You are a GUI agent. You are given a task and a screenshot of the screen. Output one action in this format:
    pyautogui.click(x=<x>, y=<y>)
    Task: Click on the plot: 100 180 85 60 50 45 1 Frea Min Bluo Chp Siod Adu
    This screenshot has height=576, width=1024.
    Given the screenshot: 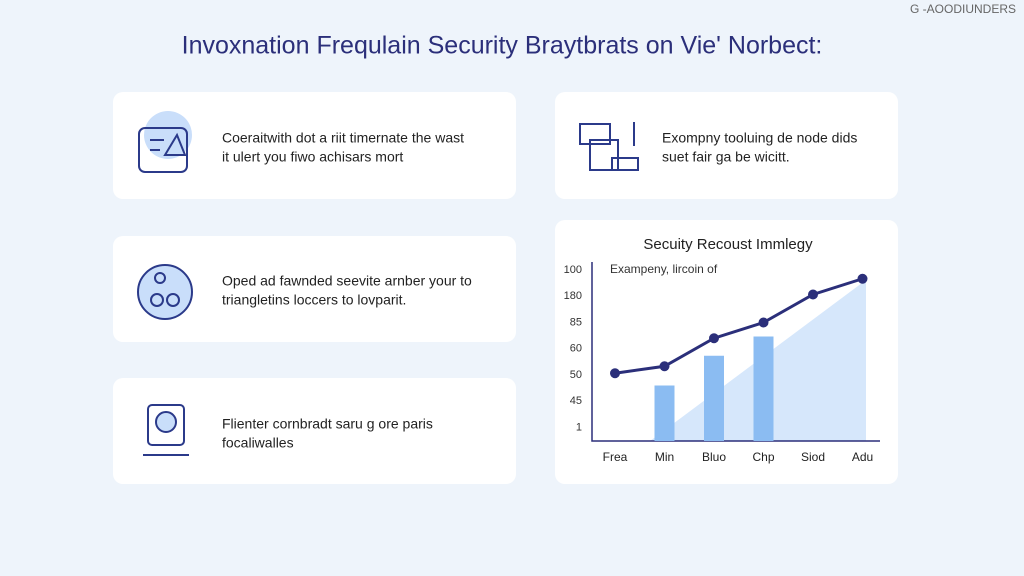 What is the action you would take?
    pyautogui.click(x=719, y=364)
    